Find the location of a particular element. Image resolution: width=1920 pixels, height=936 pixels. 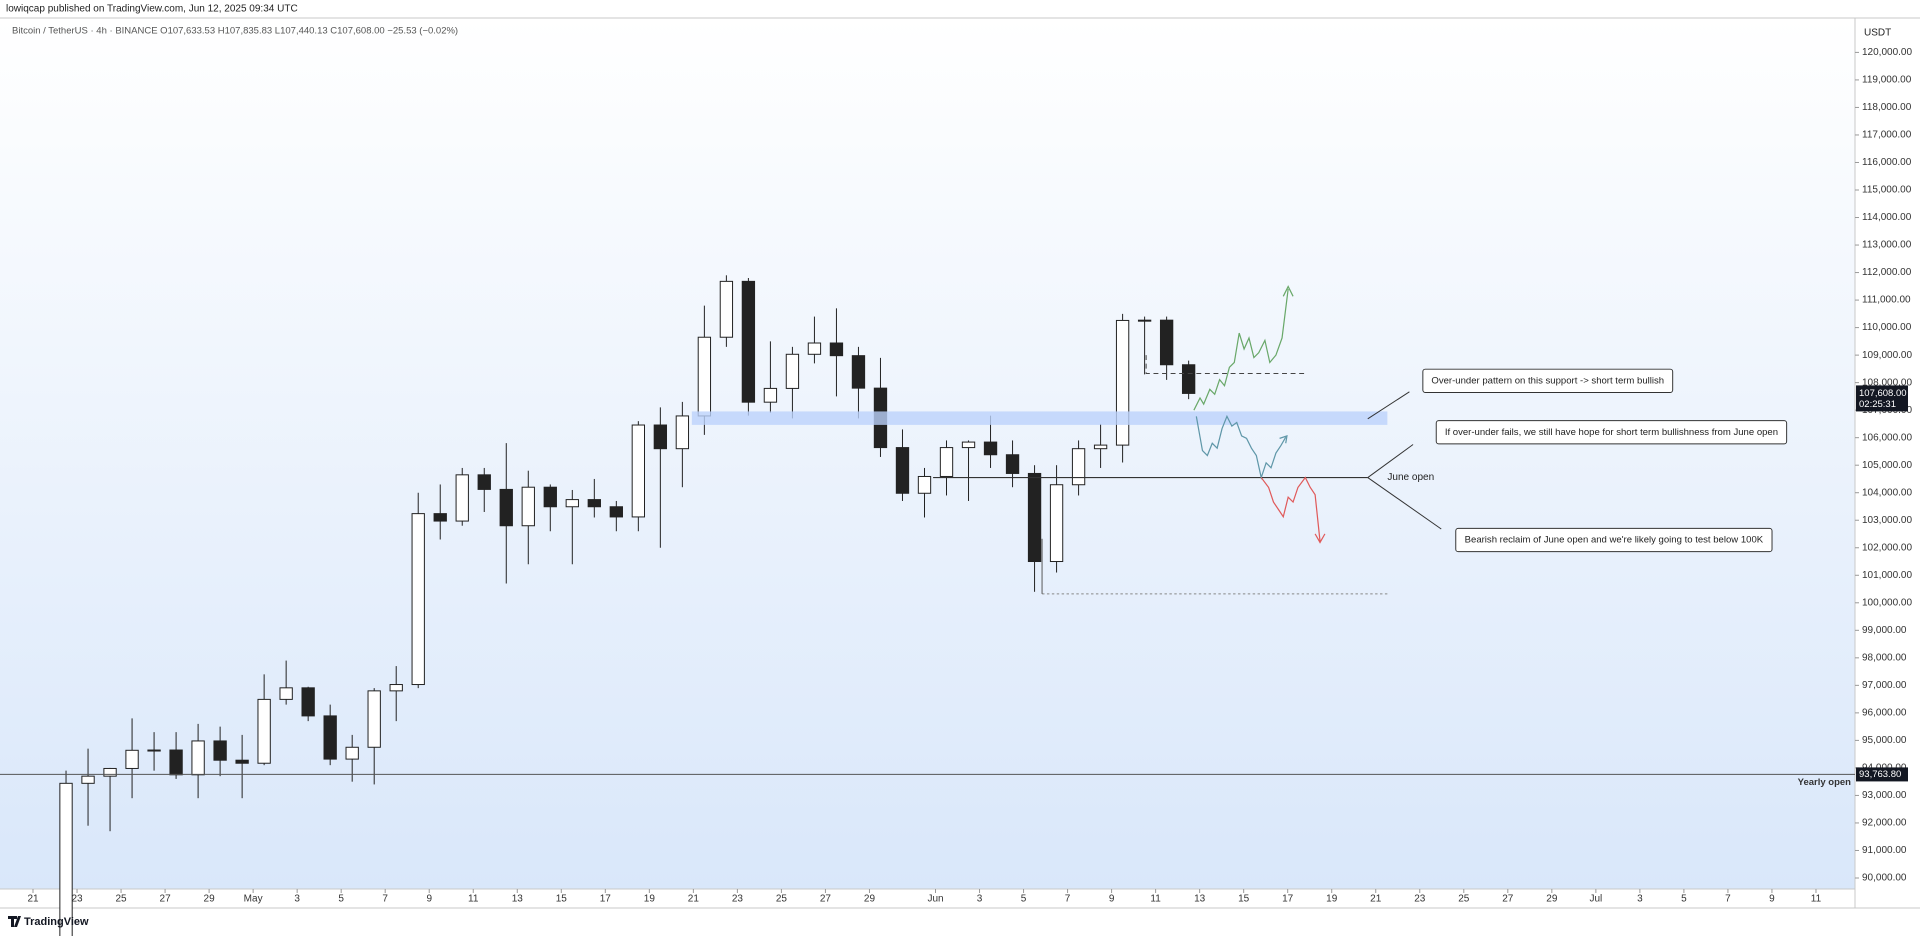

y-tick-label: 108,000.00 is located at coordinates (1887, 382).